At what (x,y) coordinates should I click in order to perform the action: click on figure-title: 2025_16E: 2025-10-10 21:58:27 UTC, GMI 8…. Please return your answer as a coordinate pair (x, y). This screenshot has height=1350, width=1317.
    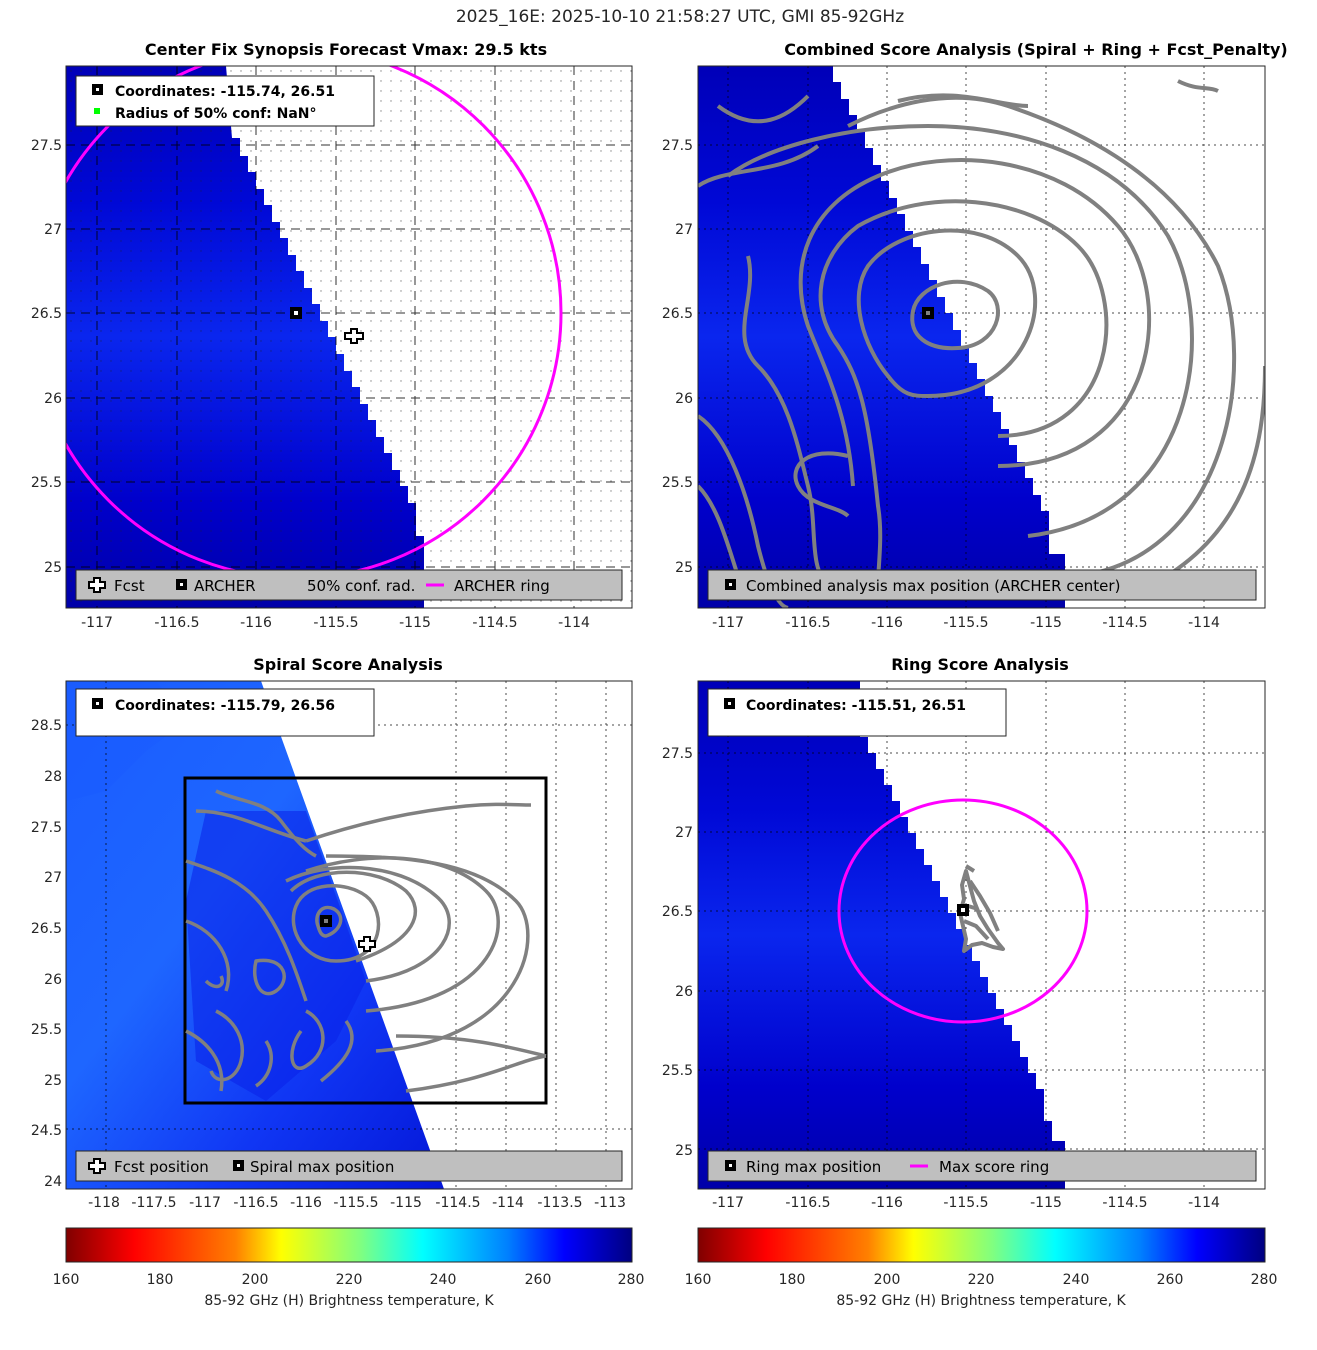
    Looking at the image, I should click on (680, 17).